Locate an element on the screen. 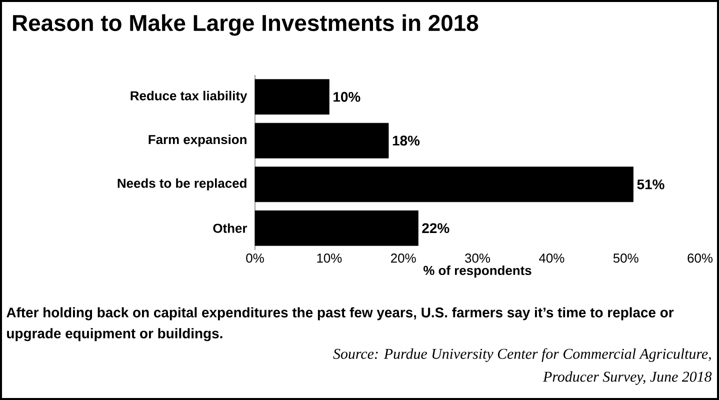 This screenshot has height=400, width=719. data-label: 22% is located at coordinates (436, 228).